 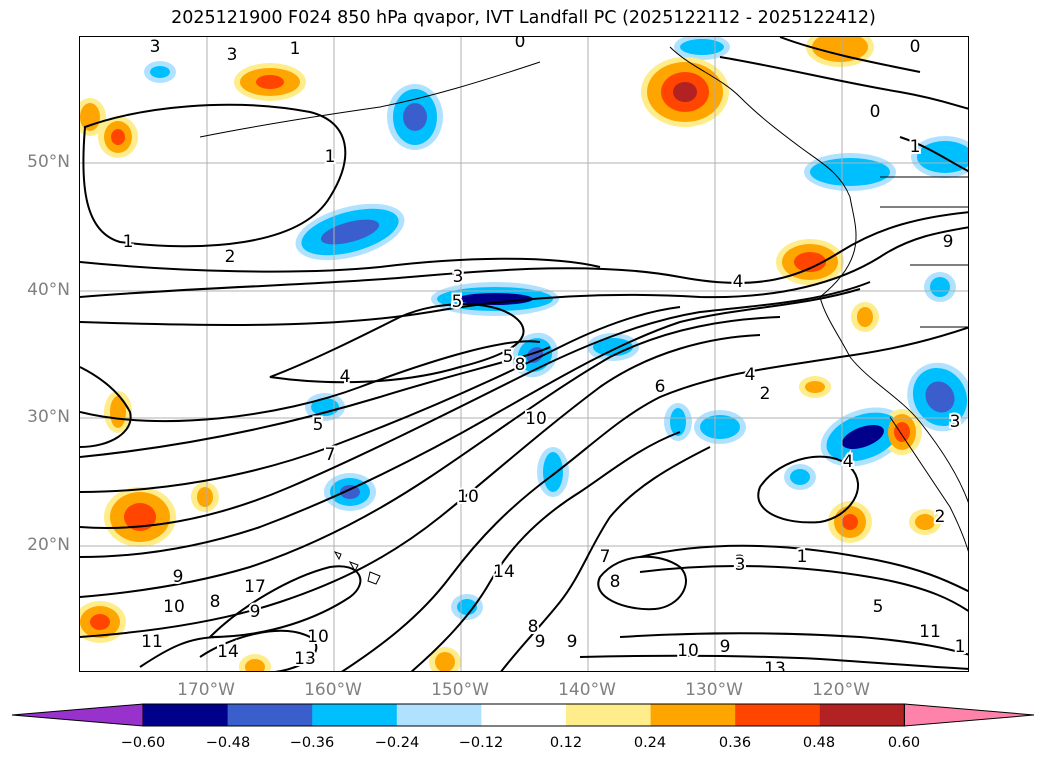 What do you see at coordinates (841, 690) in the screenshot?
I see `lon-label: 120°W` at bounding box center [841, 690].